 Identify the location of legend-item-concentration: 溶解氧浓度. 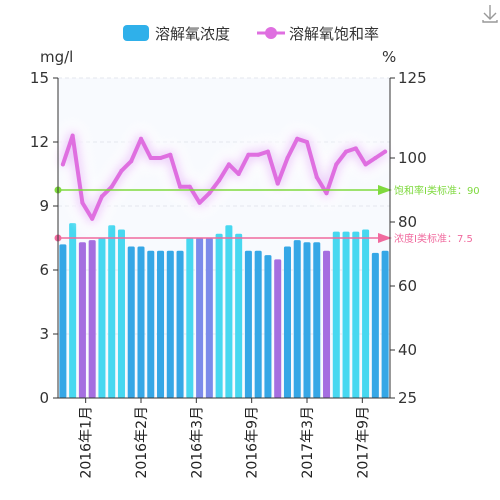
(176, 34).